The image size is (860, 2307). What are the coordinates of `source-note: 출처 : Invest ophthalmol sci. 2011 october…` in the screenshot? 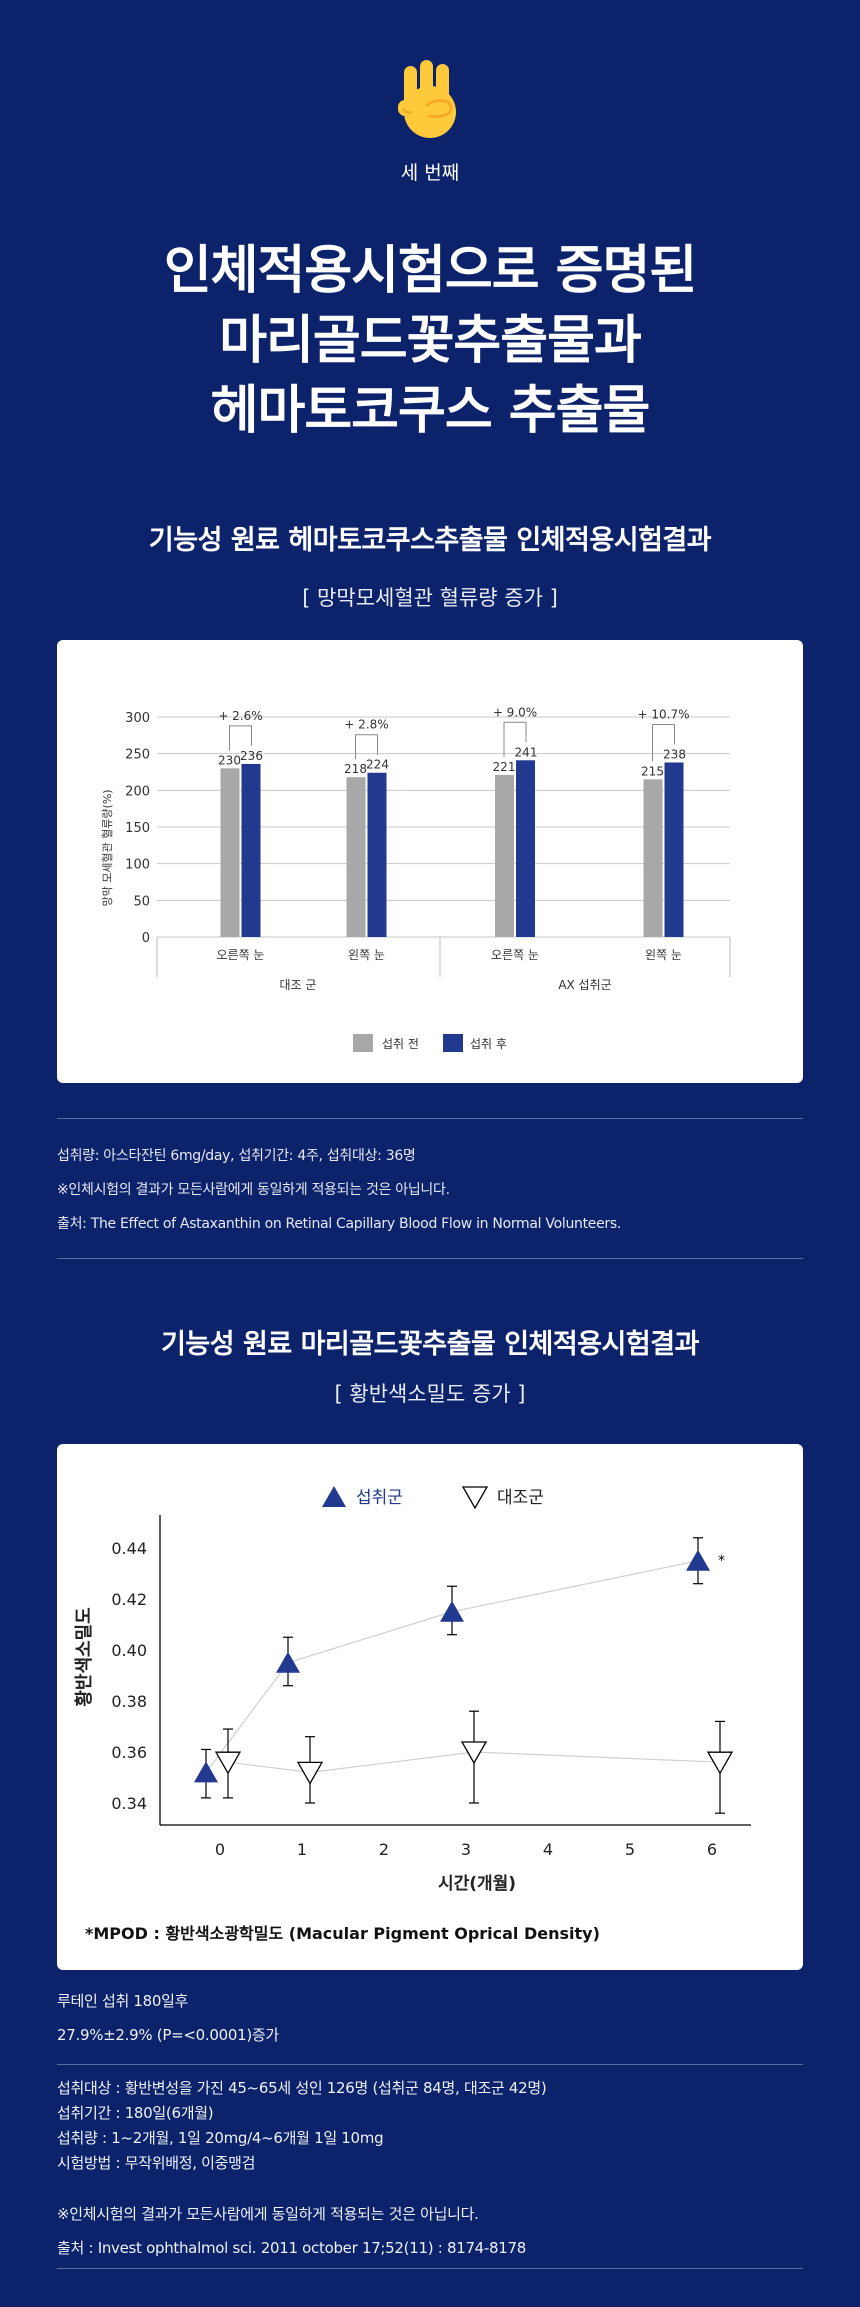 It's located at (292, 2248).